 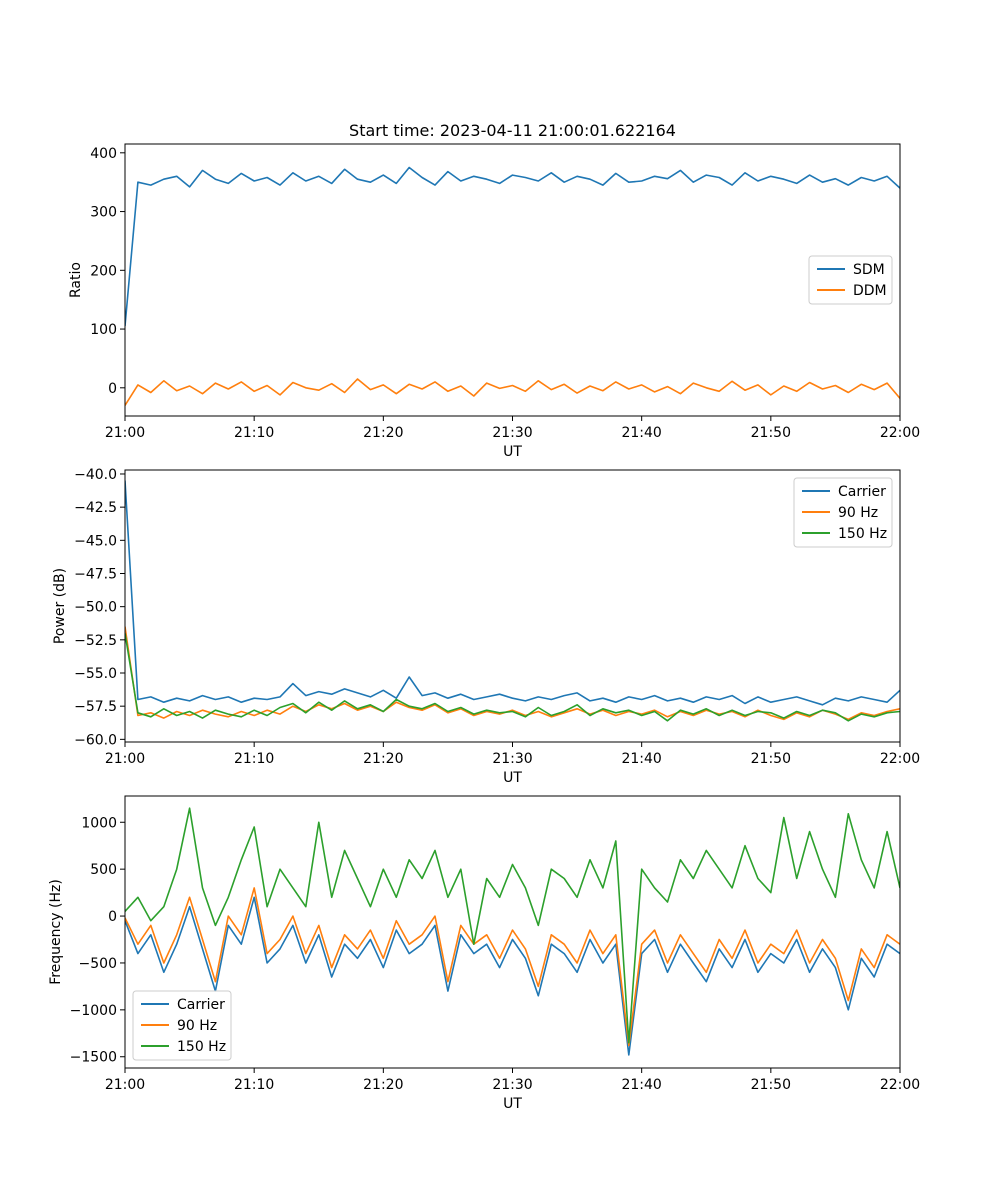 I want to click on y-tick-label: −40.0, so click(x=95, y=475).